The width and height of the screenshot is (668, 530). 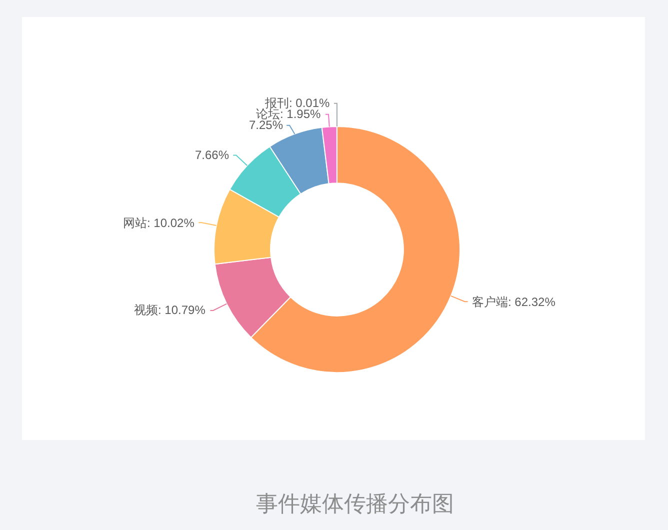 What do you see at coordinates (159, 223) in the screenshot?
I see `slice-label: 网站: 10.02%` at bounding box center [159, 223].